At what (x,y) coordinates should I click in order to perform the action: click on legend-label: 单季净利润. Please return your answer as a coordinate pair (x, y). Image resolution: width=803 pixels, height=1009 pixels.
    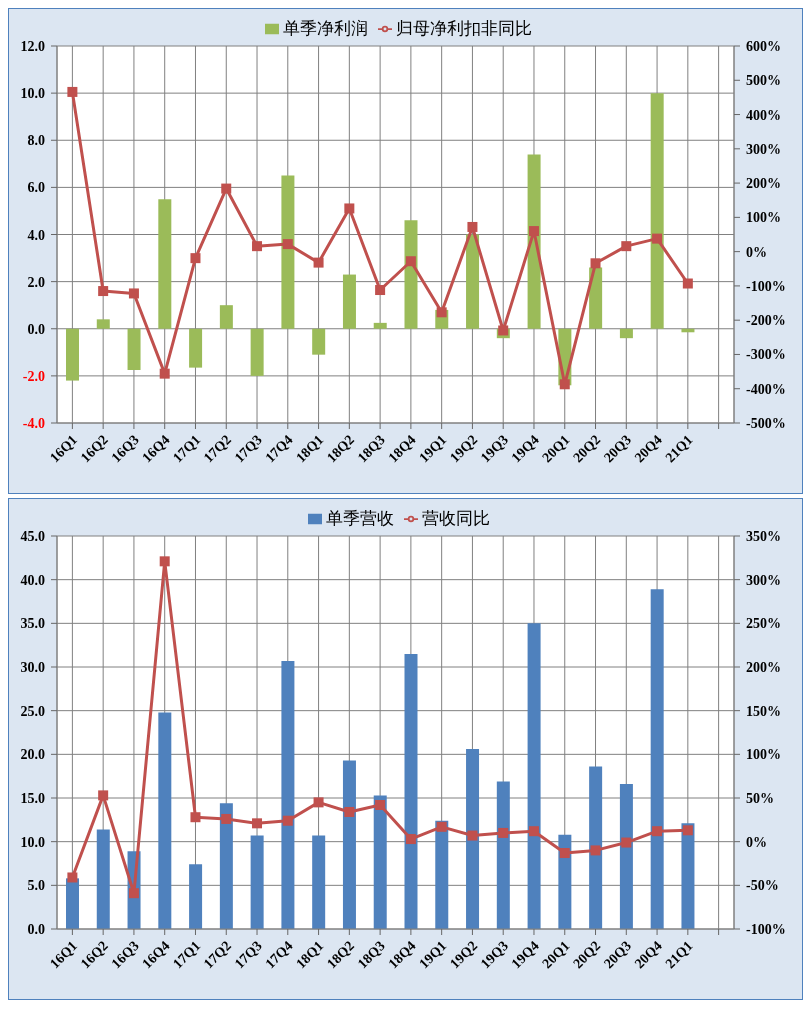
    Looking at the image, I should click on (325, 28).